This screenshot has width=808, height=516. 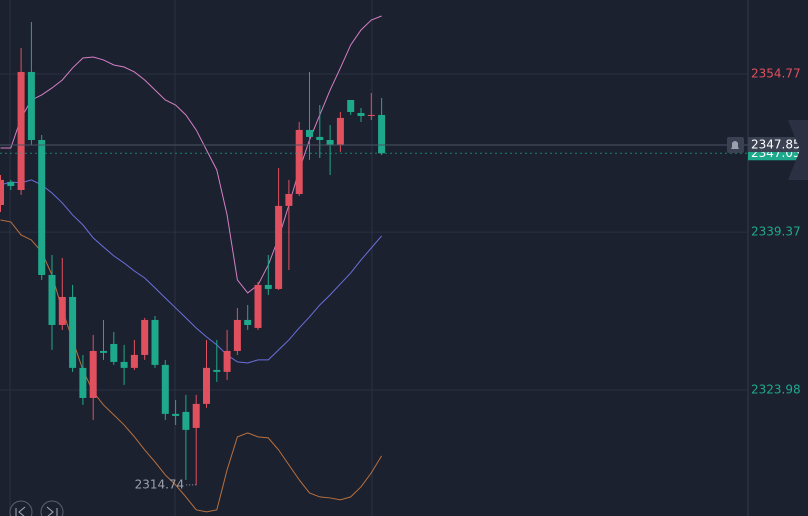 What do you see at coordinates (735, 145) in the screenshot?
I see `bell-icon` at bounding box center [735, 145].